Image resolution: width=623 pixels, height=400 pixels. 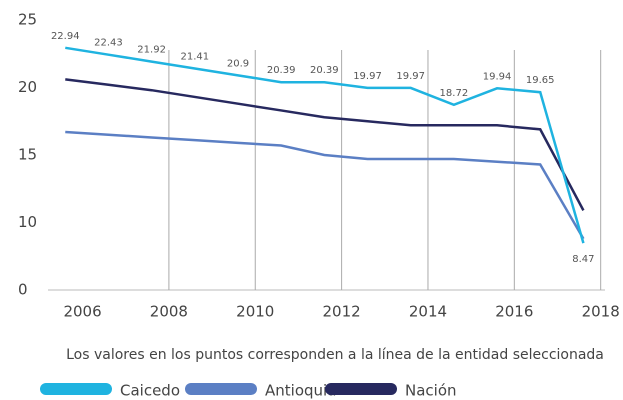 I want to click on x-tick-label: 2006, so click(x=82, y=312).